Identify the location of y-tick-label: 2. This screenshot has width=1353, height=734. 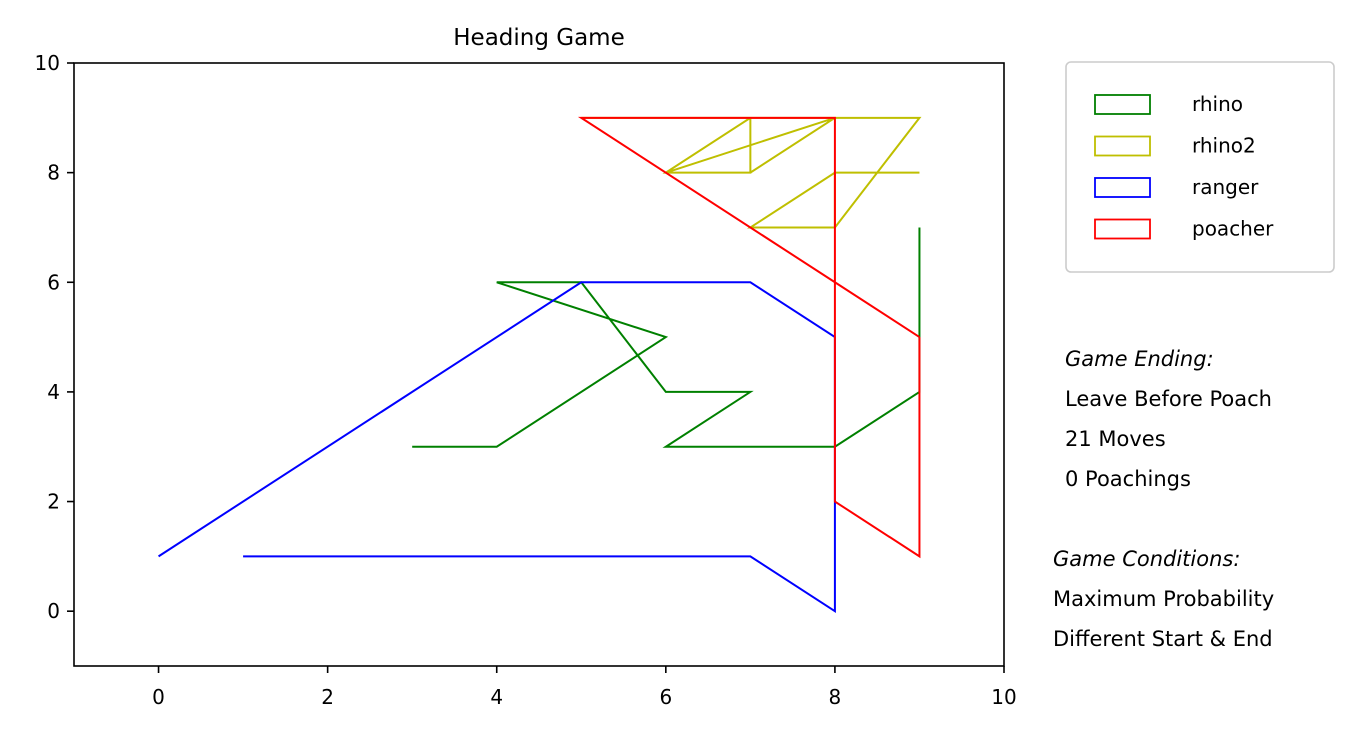
(53, 502).